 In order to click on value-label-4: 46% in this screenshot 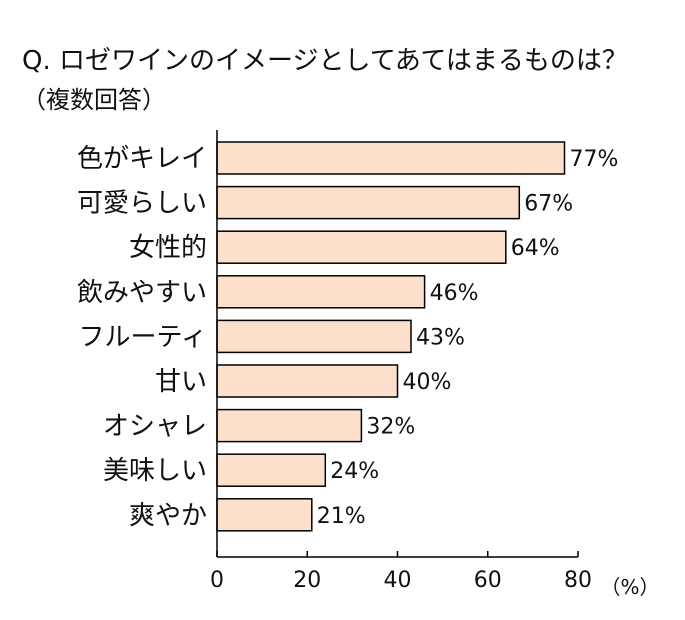, I will do `click(454, 293)`.